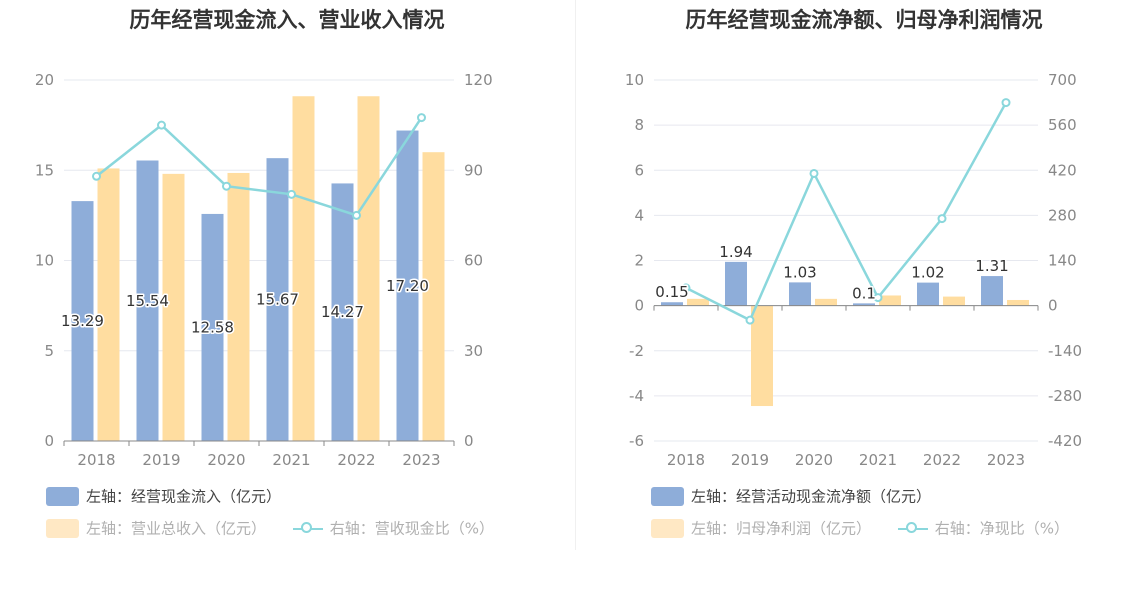 The height and width of the screenshot is (589, 1148). I want to click on data-label: 1.31, so click(991, 266).